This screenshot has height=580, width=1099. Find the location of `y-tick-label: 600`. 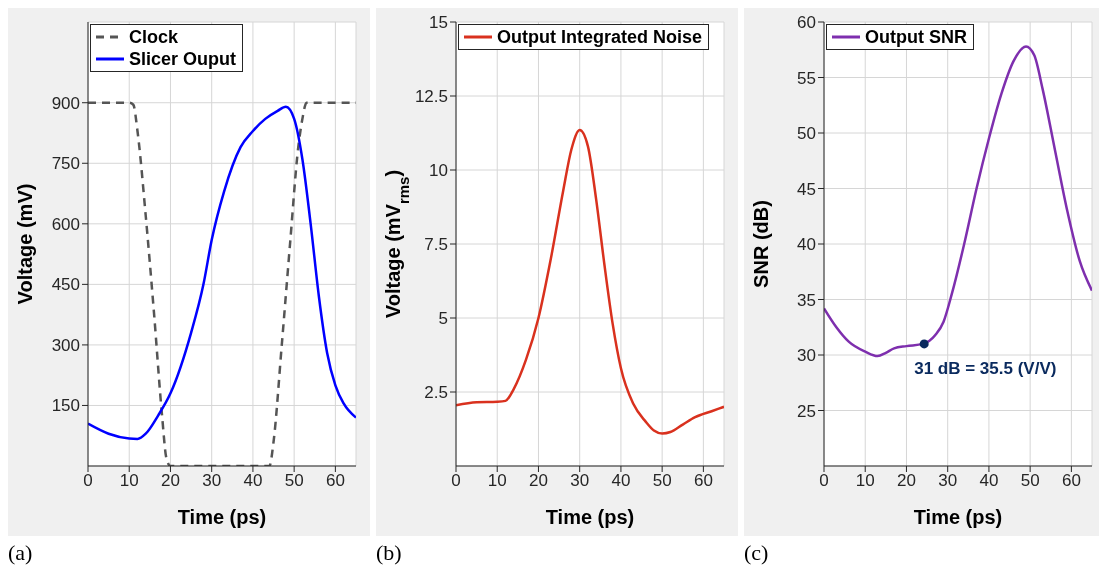

y-tick-label: 600 is located at coordinates (65, 224).